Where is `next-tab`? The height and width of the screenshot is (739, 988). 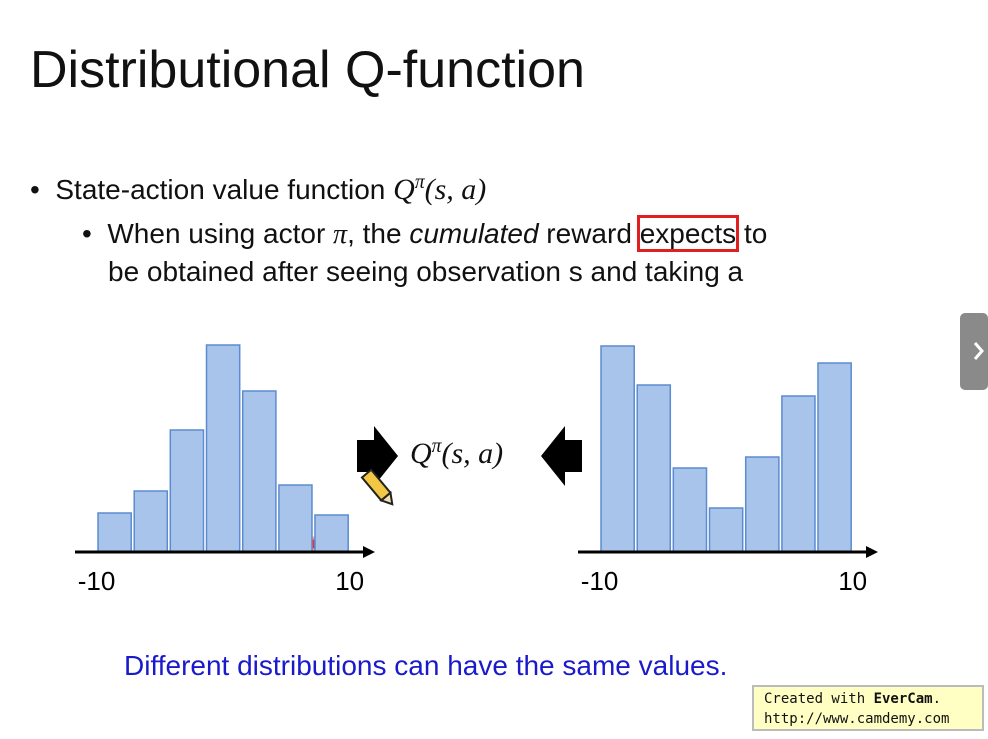 next-tab is located at coordinates (974, 351).